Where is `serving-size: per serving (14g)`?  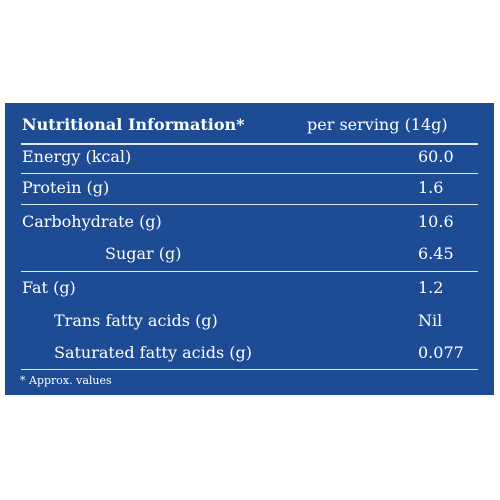
serving-size: per serving (14g) is located at coordinates (377, 124).